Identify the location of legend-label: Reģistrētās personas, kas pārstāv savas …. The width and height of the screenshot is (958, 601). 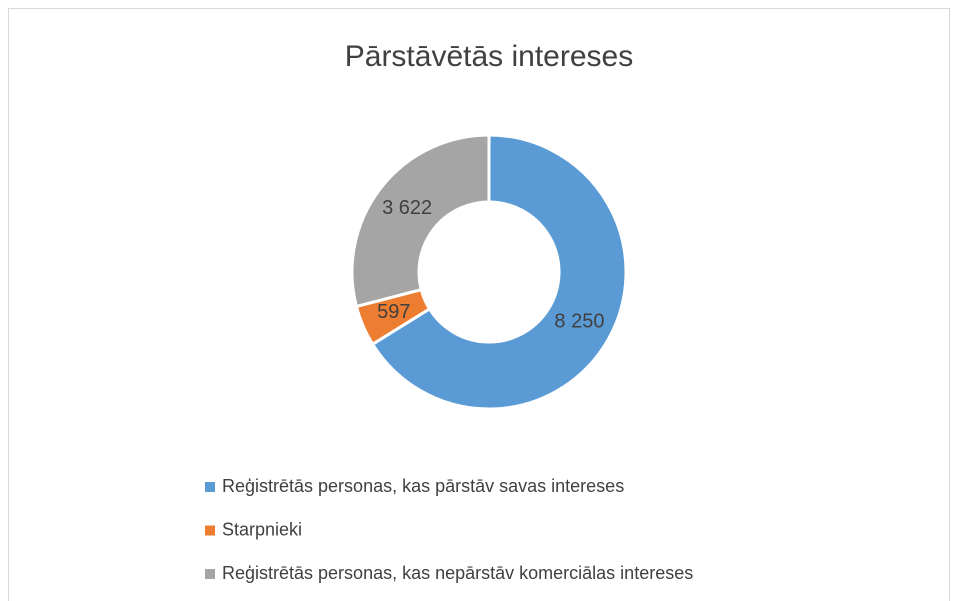
(423, 486).